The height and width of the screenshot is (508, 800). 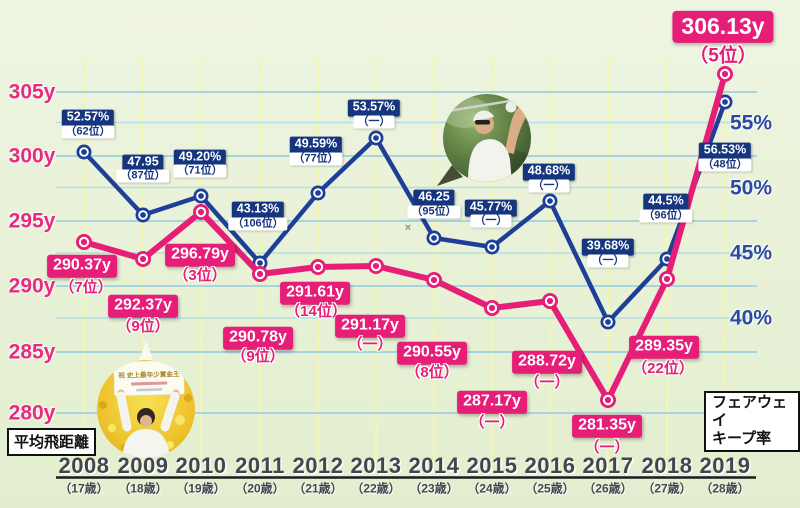 I want to click on celebration-sign-text: 祝 史上最年少賞金王, so click(x=149, y=374).